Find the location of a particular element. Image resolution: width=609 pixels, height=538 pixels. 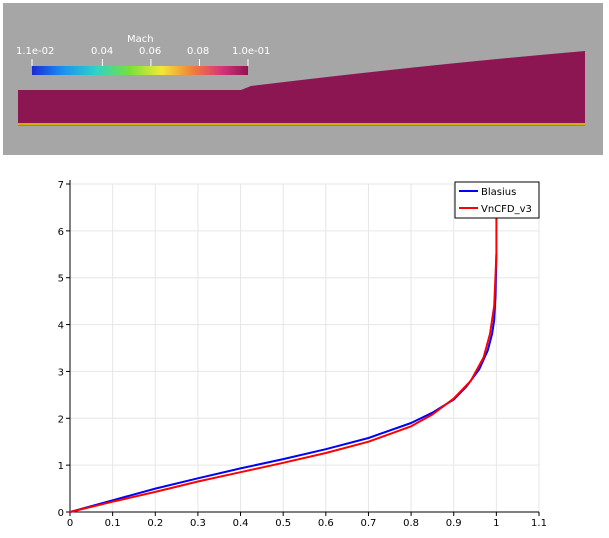

x-tick-label-10: 1 is located at coordinates (496, 523).